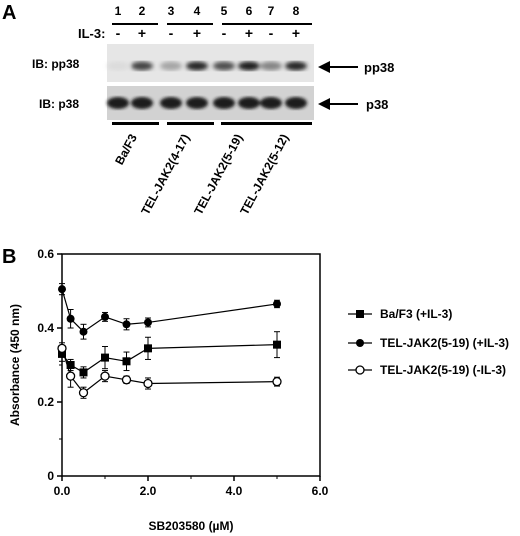  I want to click on arrow-pp38-head, so click(324, 67).